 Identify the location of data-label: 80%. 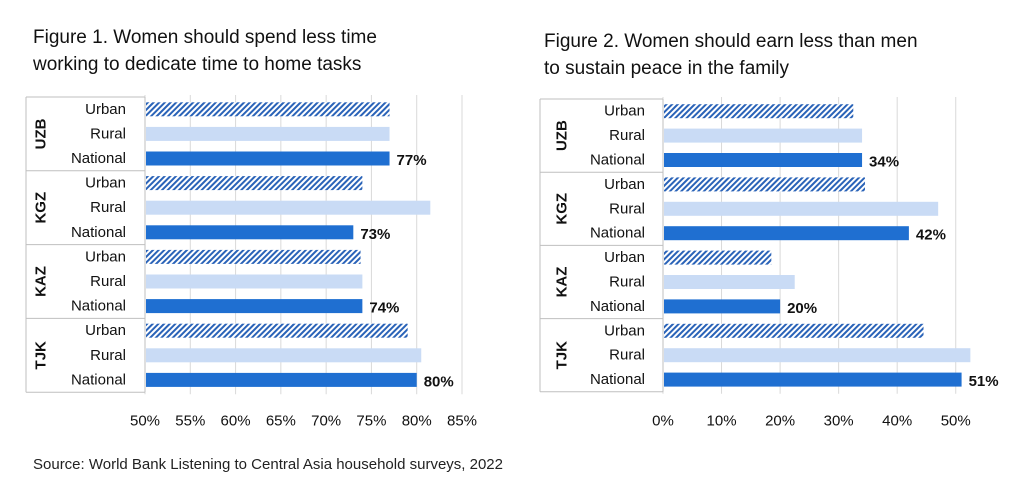
(439, 381).